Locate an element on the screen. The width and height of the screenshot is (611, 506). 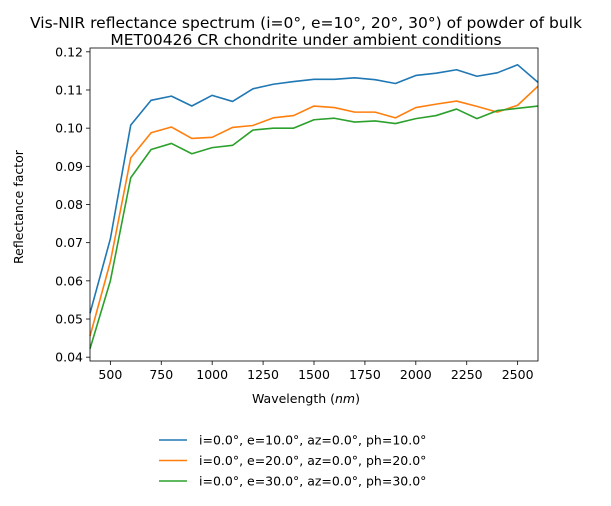
x-axis: 500 750 1000 1250 1500 1750 2000 2250 2500 is located at coordinates (316, 371).